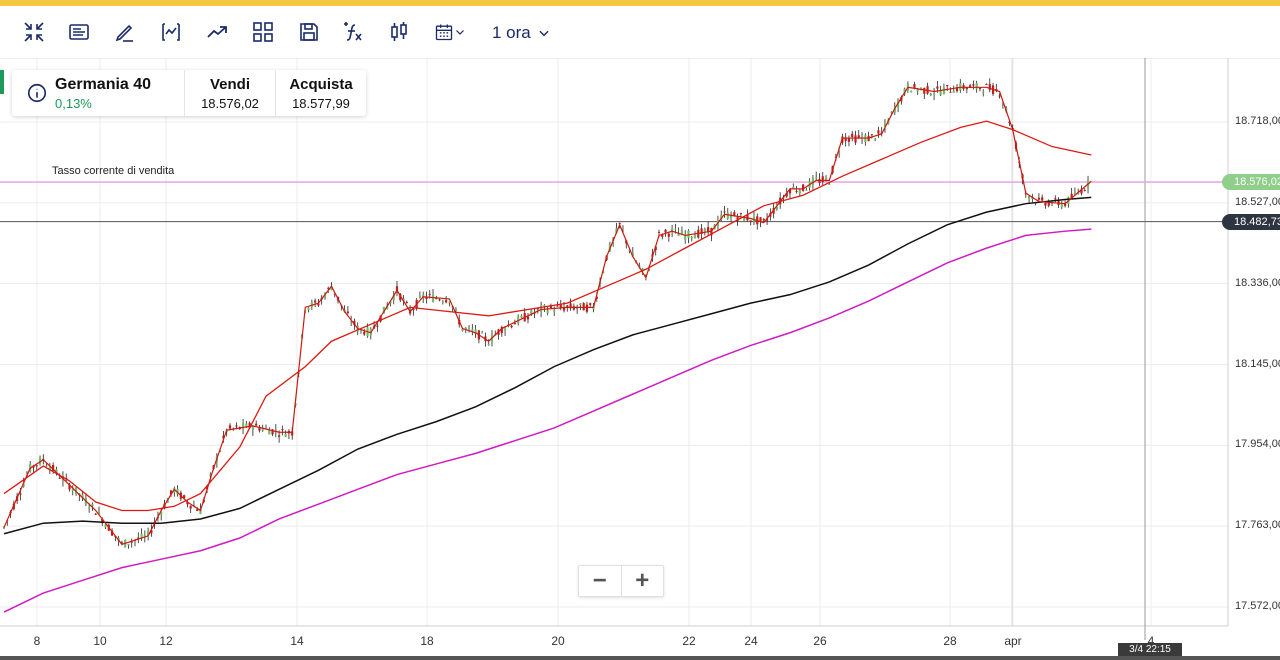 This screenshot has width=1280, height=660. I want to click on x-tick-label: apr, so click(1013, 641).